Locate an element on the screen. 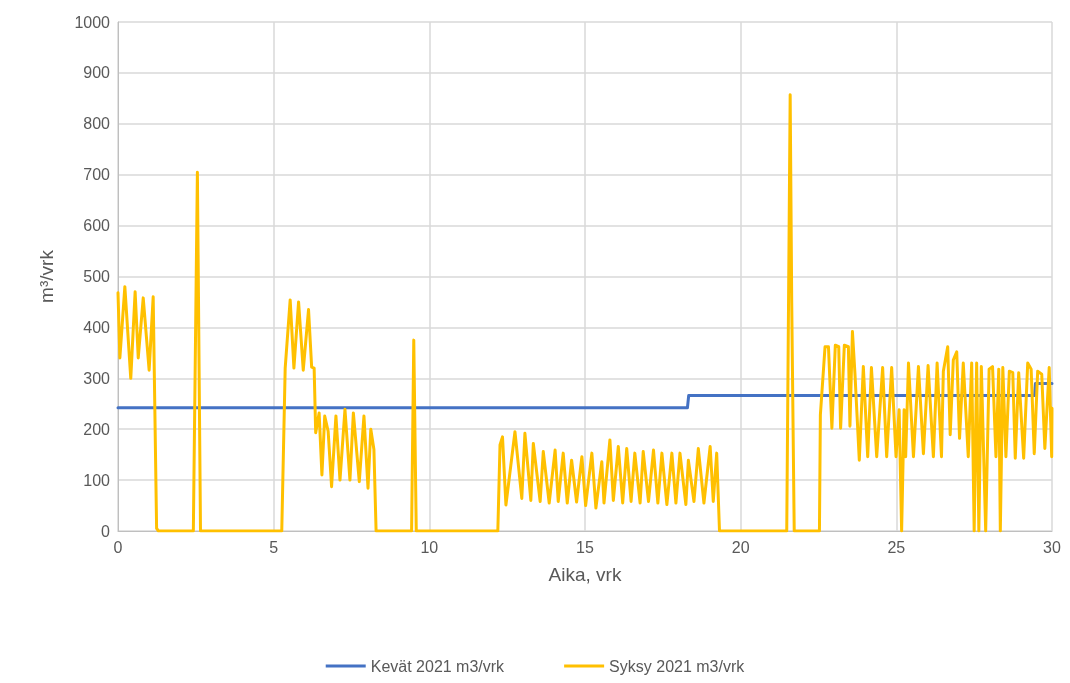 Image resolution: width=1070 pixels, height=683 pixels. x-tick-label: 30 is located at coordinates (1052, 547).